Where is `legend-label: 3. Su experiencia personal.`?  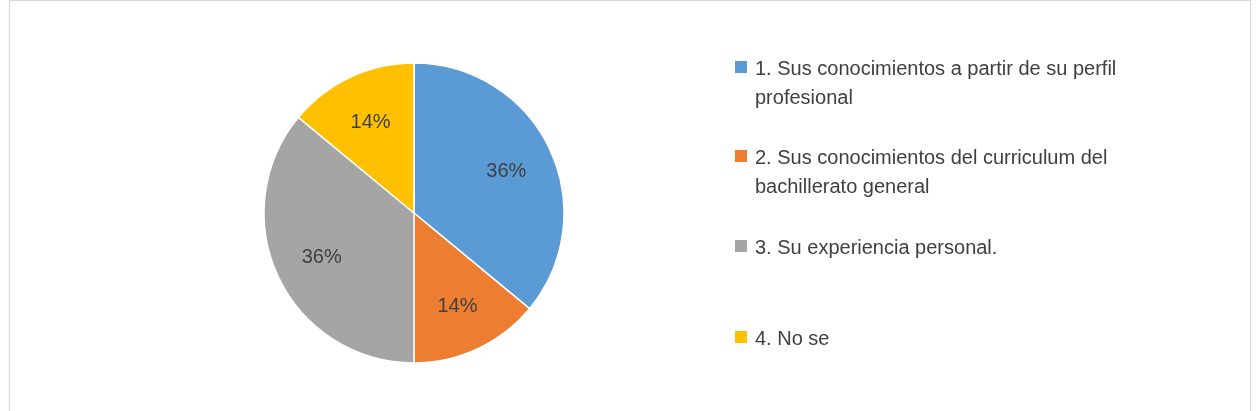
legend-label: 3. Su experiencia personal. is located at coordinates (876, 247).